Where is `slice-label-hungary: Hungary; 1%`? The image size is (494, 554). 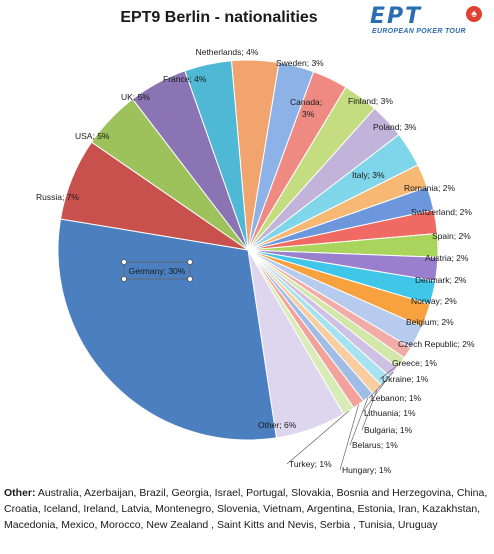
slice-label-hungary: Hungary; 1% is located at coordinates (367, 470).